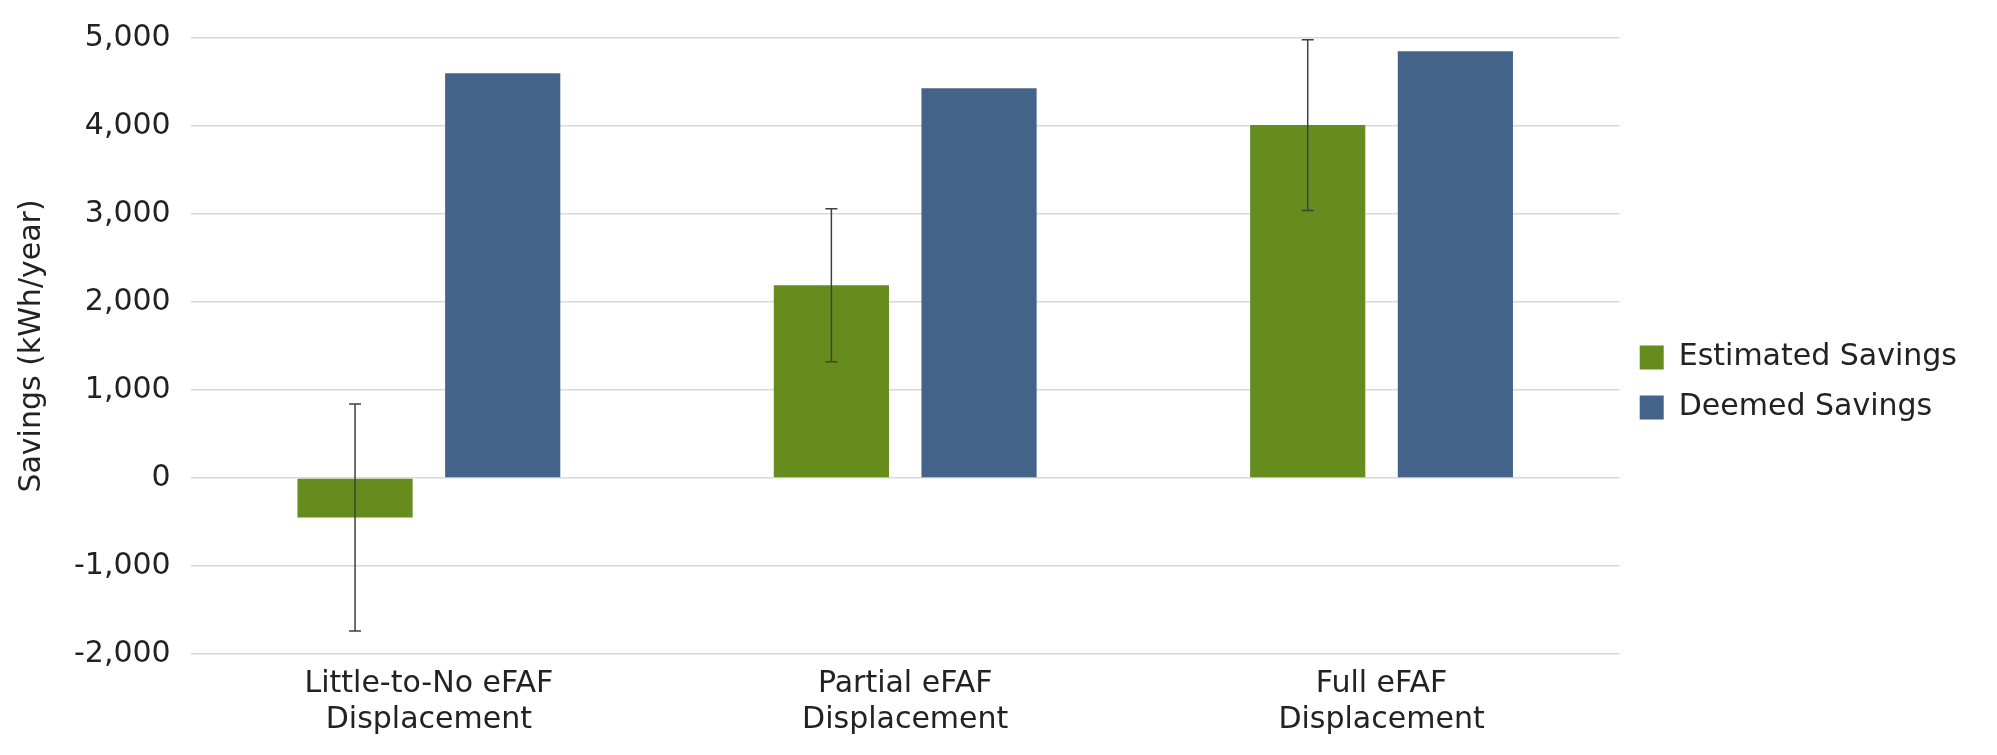  I want to click on y-tick-label: 3,000, so click(127, 211).